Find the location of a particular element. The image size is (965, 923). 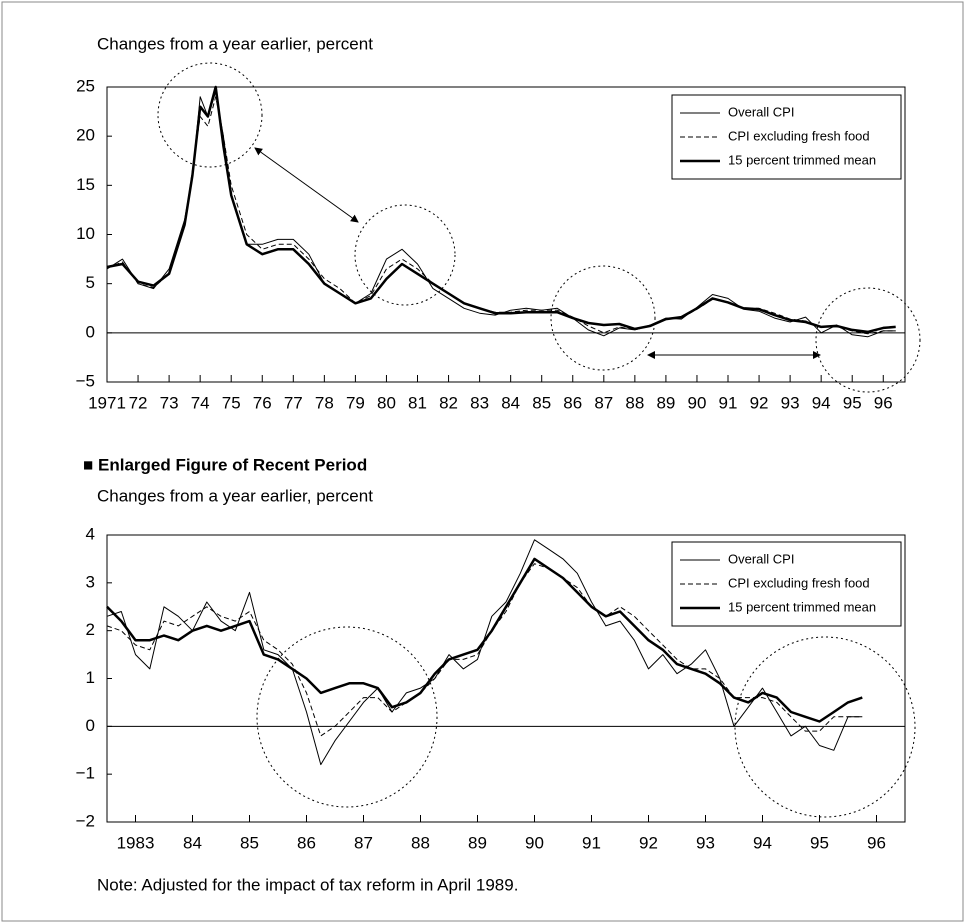

y-tick-label: 2 is located at coordinates (90, 629).